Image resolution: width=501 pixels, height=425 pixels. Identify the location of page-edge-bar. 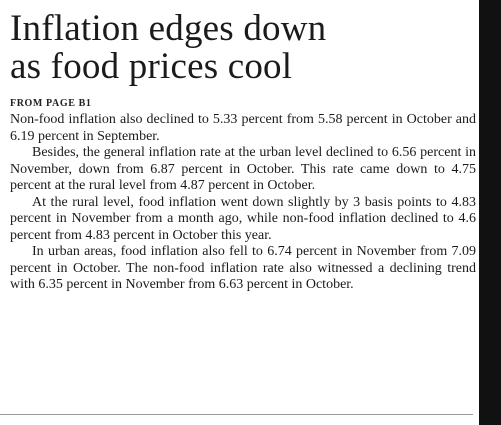
(490, 212).